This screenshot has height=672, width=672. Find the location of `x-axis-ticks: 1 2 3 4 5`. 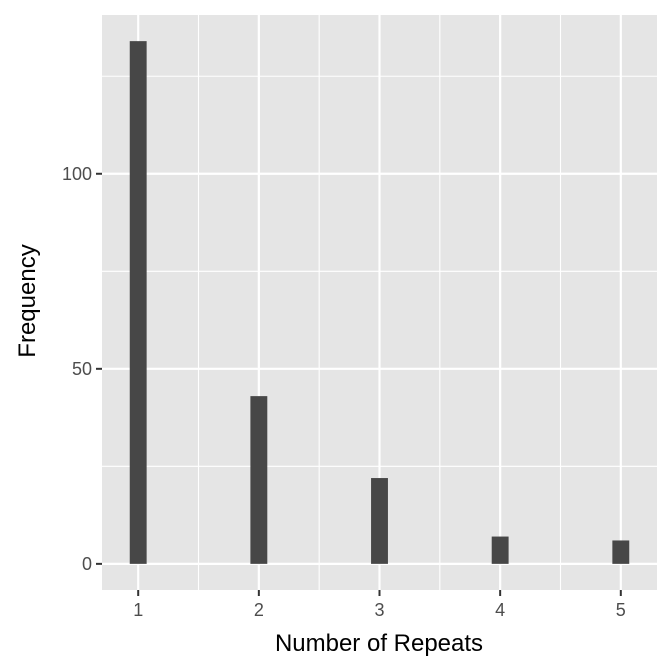

x-axis-ticks: 1 2 3 4 5 is located at coordinates (379, 605).